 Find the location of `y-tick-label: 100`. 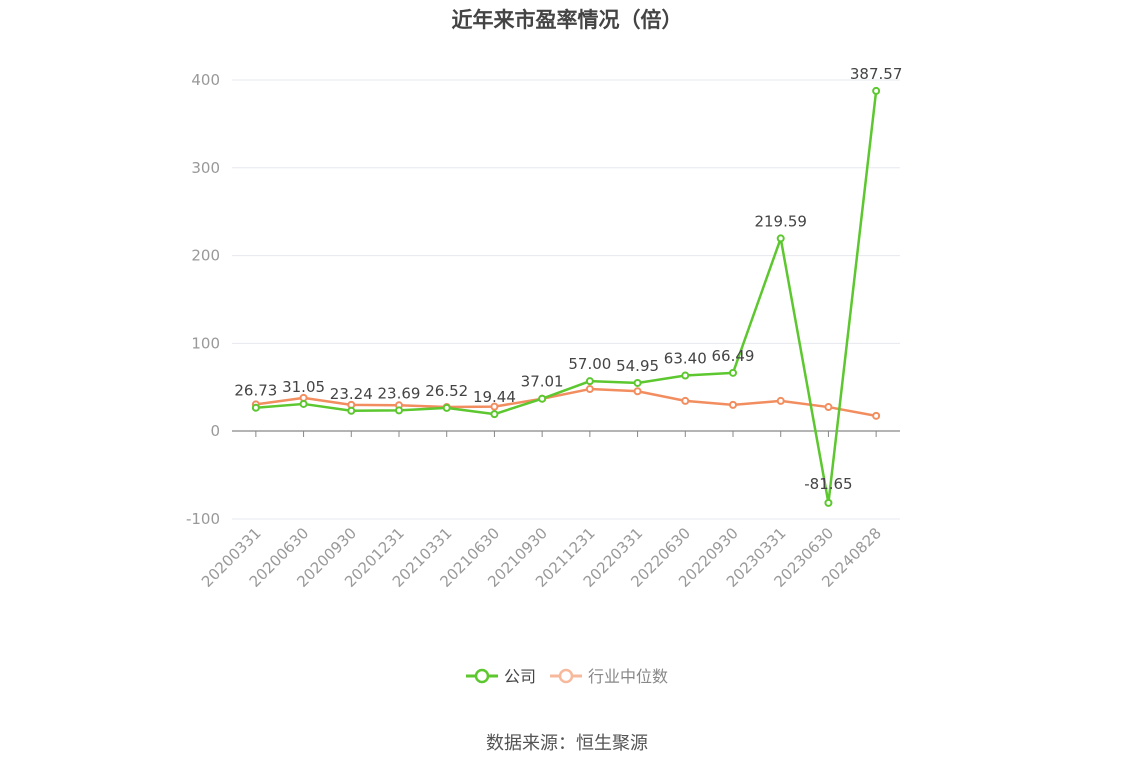

y-tick-label: 100 is located at coordinates (205, 343).